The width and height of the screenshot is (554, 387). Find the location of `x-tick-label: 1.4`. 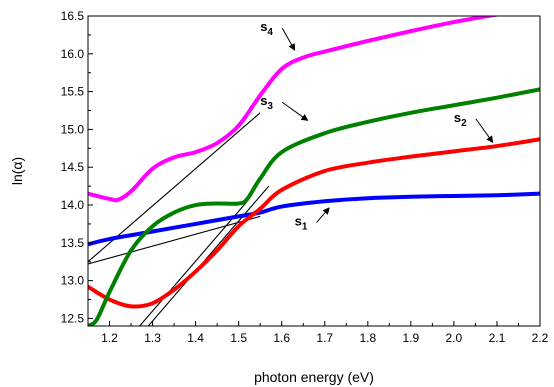

x-tick-label: 1.4 is located at coordinates (195, 338).